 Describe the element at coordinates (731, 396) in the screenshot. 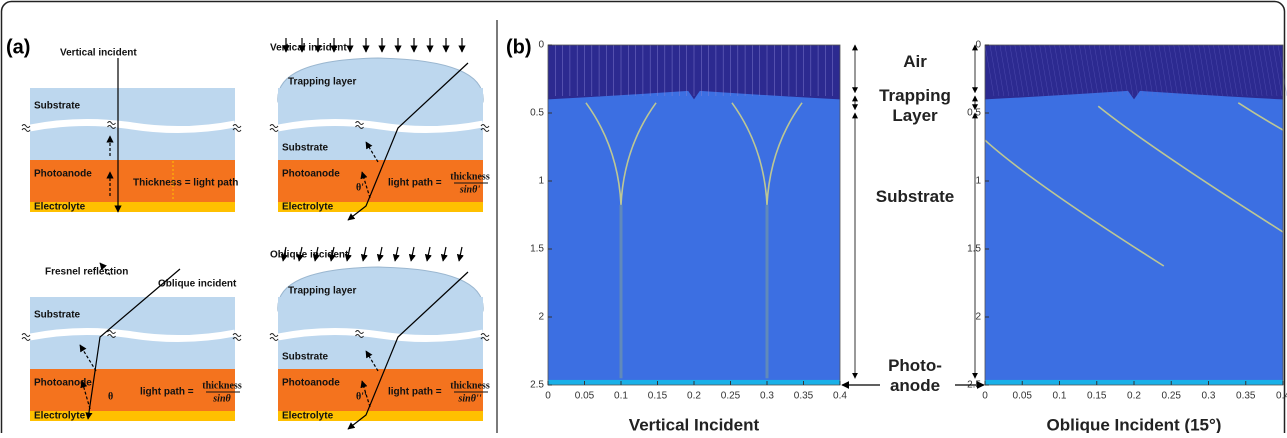

I see `x-tick-label: 0.25` at that location.